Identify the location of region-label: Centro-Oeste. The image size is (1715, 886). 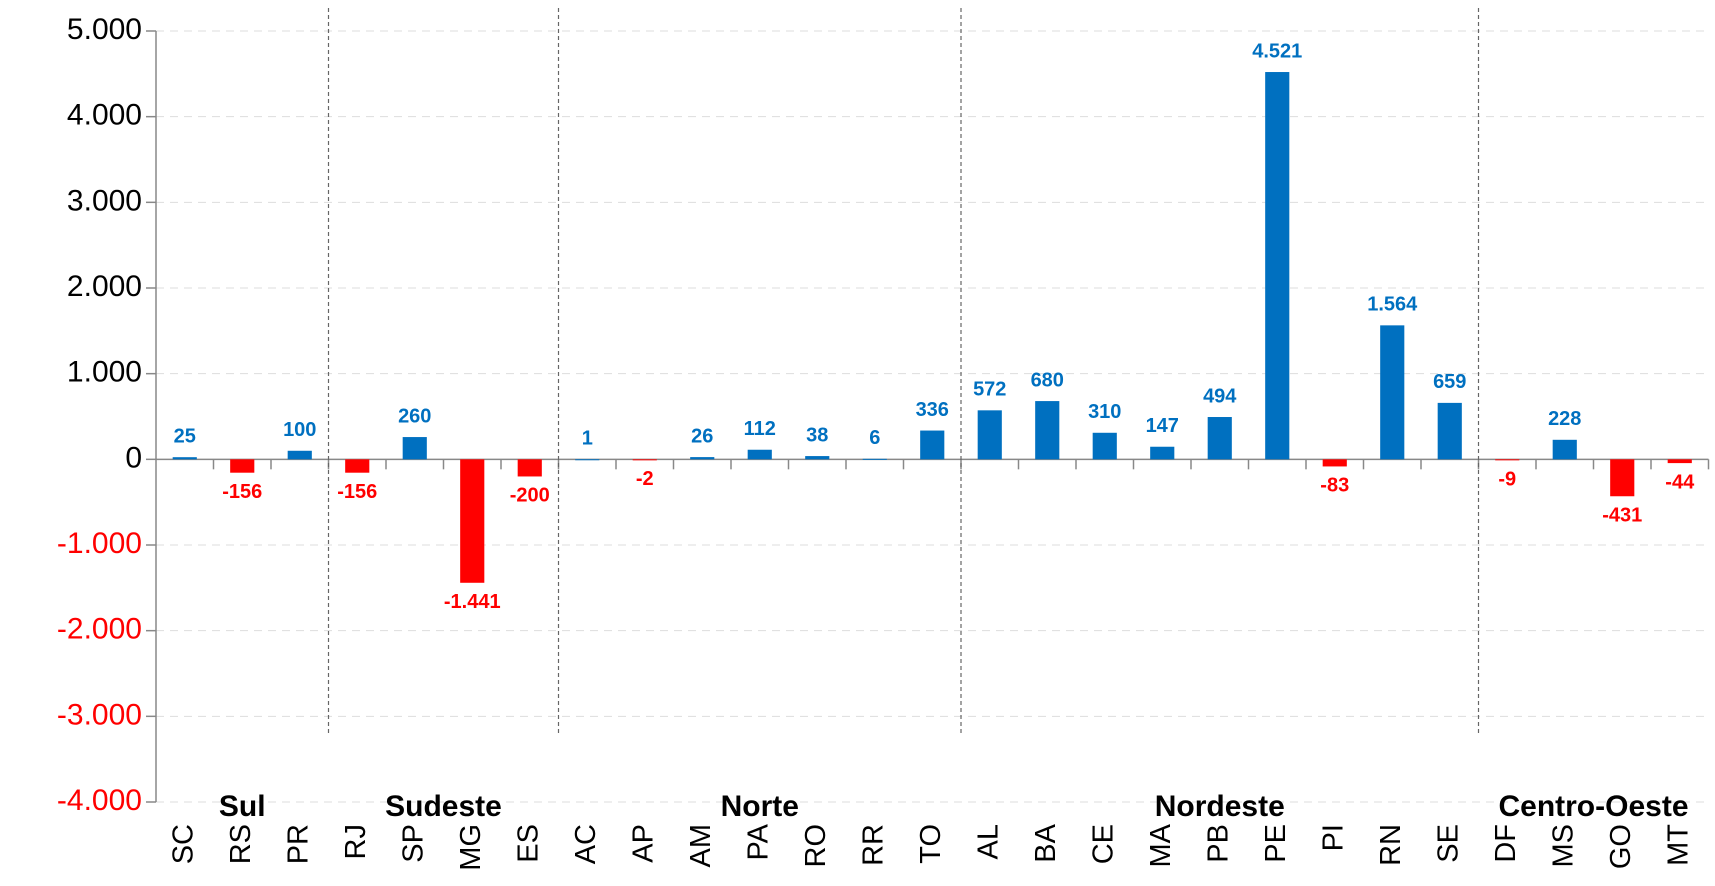
(1593, 806).